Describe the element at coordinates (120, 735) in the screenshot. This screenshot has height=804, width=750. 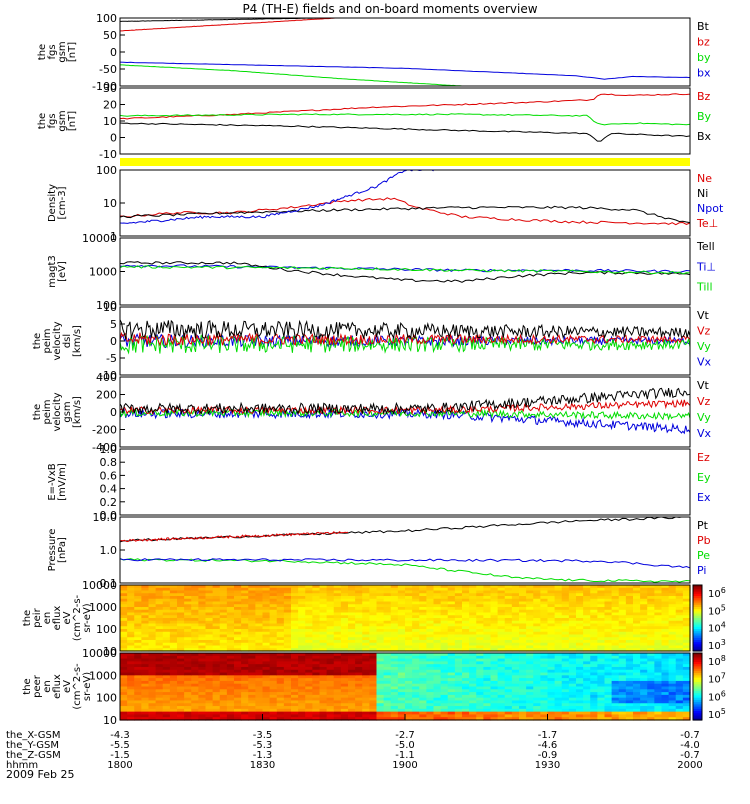
I see `axis-row-value: -4.3` at that location.